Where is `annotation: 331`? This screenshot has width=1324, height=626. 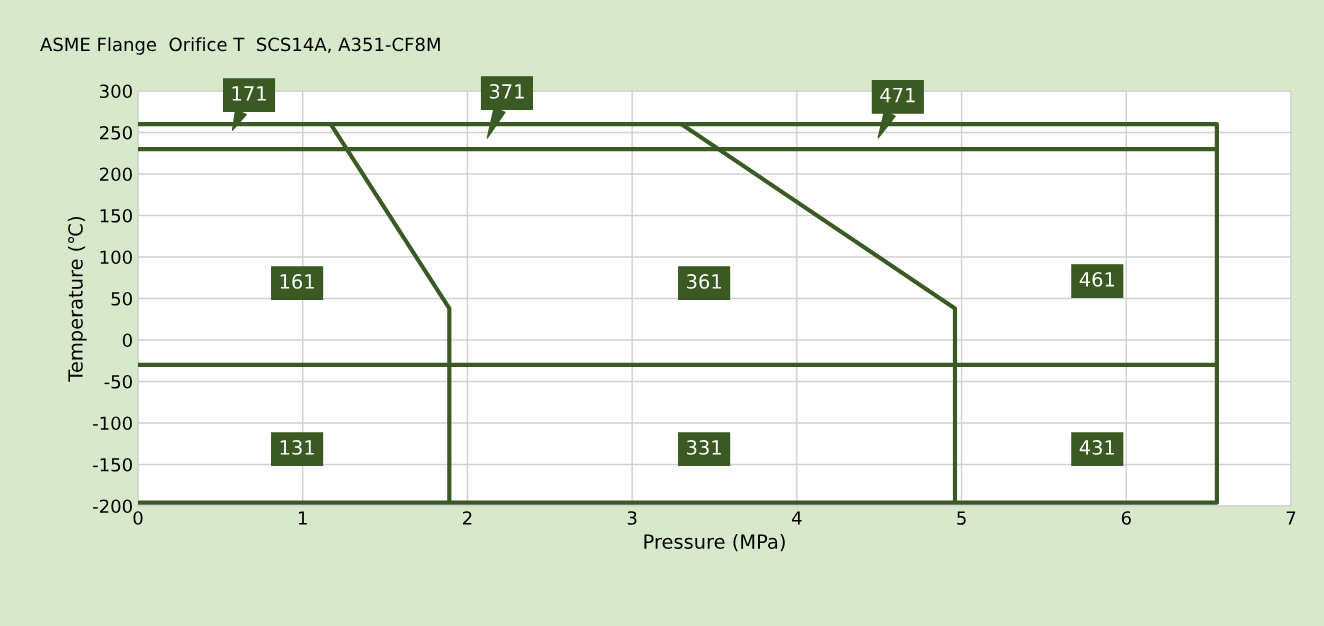 annotation: 331 is located at coordinates (704, 447).